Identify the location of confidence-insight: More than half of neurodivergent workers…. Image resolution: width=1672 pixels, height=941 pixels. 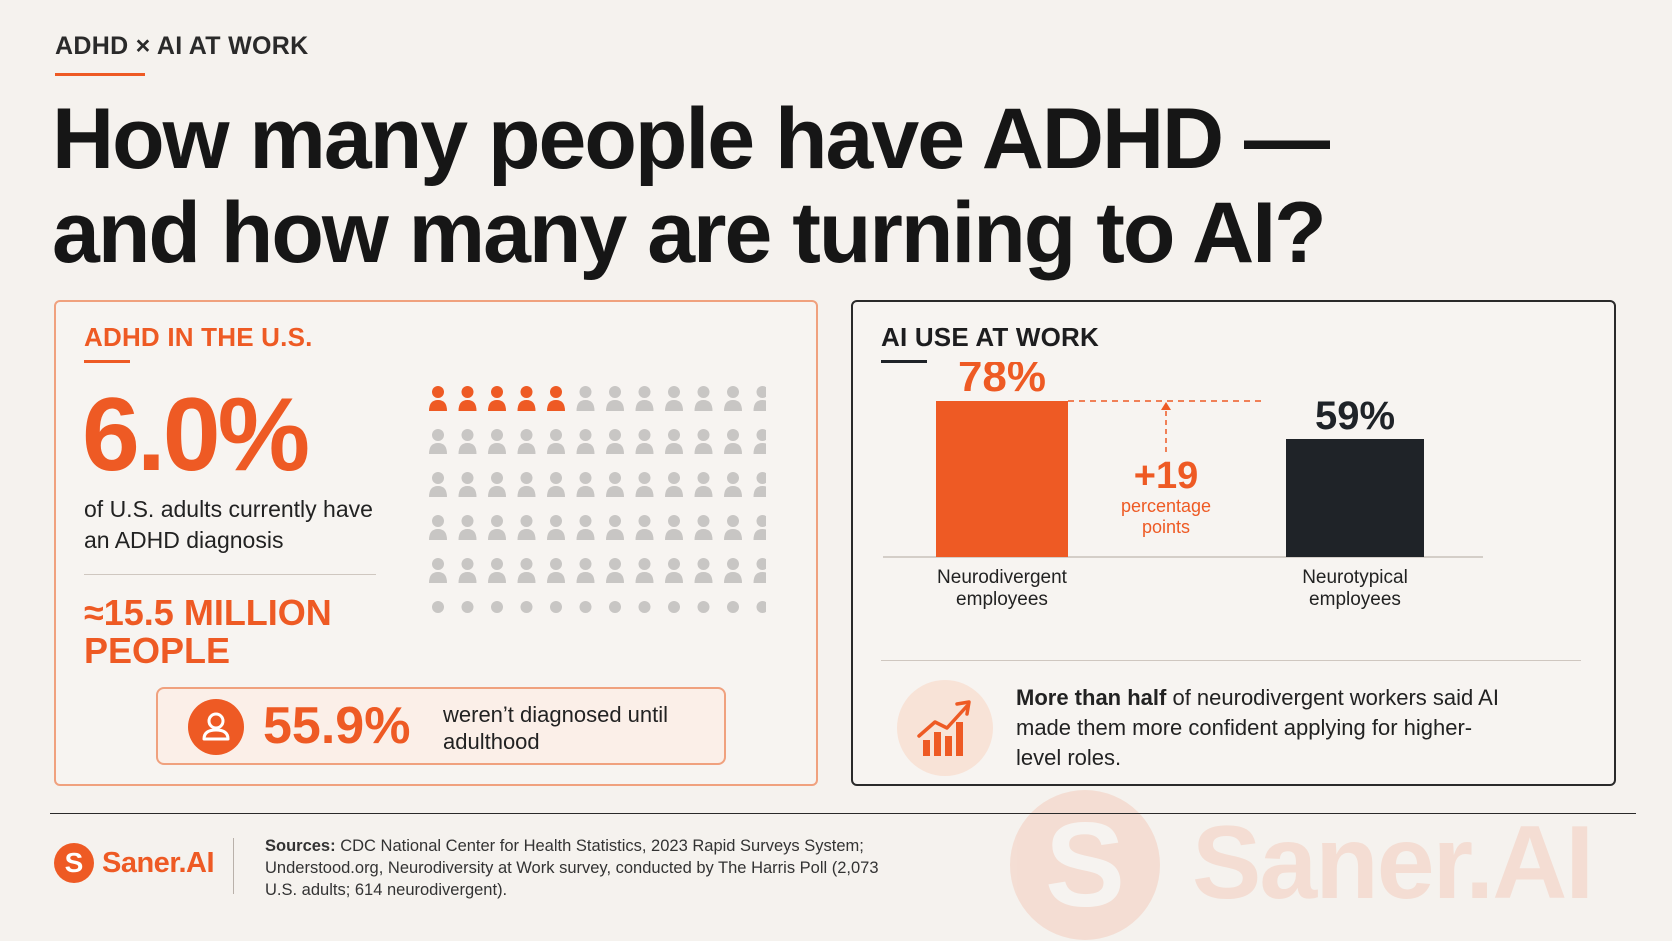
(1266, 728).